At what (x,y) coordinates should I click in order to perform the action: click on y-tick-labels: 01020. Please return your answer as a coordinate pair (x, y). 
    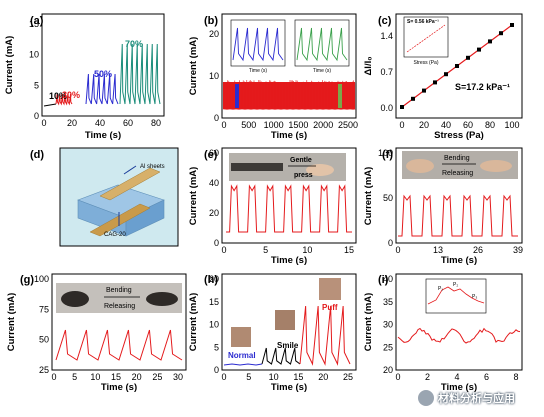
    Looking at the image, I should click on (214, 76).